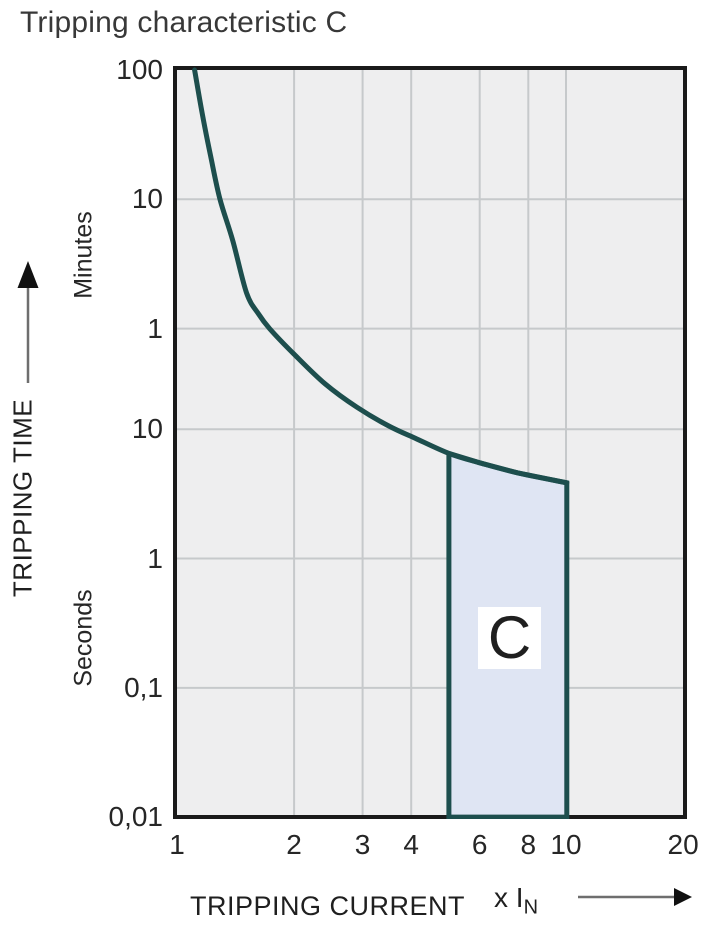 The width and height of the screenshot is (720, 928). I want to click on y-tick-label: 0,01, so click(136, 817).